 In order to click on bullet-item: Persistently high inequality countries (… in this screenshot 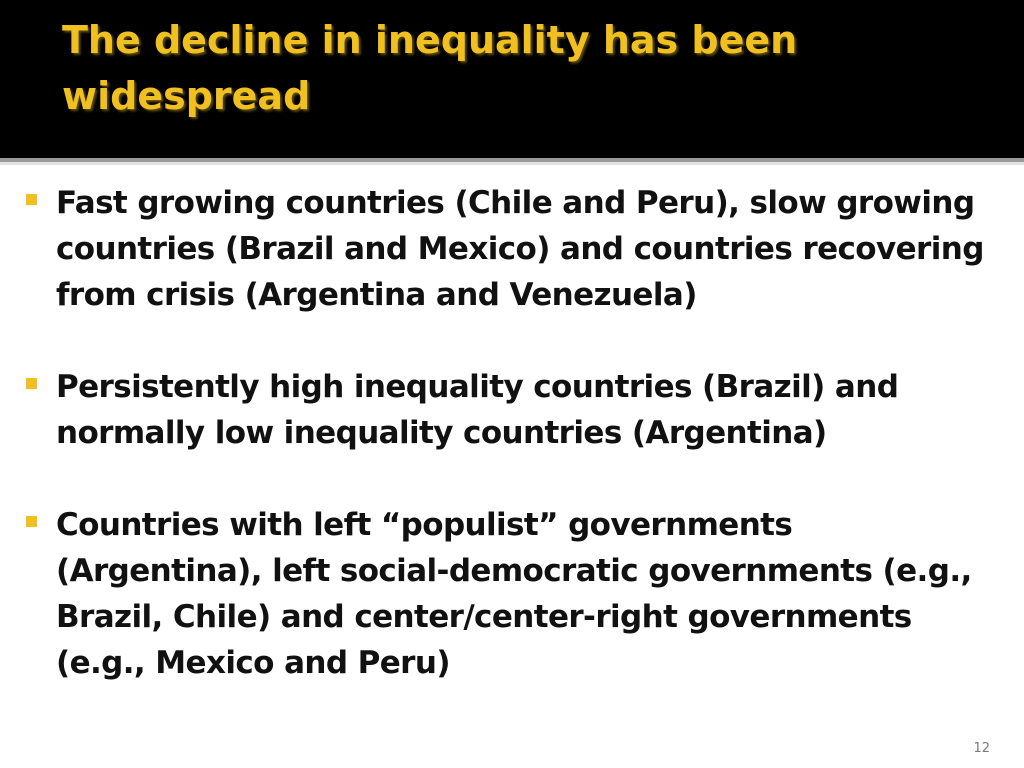, I will do `click(514, 410)`.